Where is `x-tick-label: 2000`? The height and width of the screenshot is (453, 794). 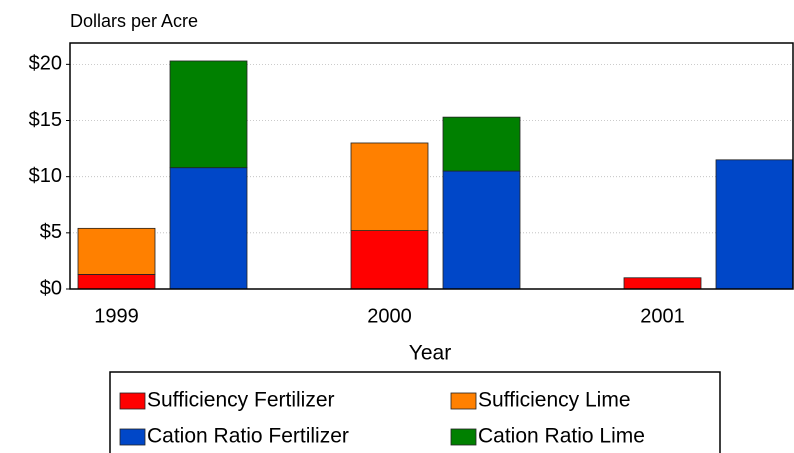
x-tick-label: 2000 is located at coordinates (389, 316).